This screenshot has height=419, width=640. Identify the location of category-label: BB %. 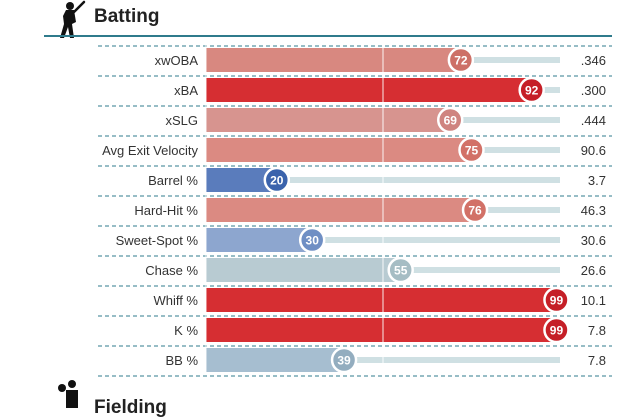
(181, 360).